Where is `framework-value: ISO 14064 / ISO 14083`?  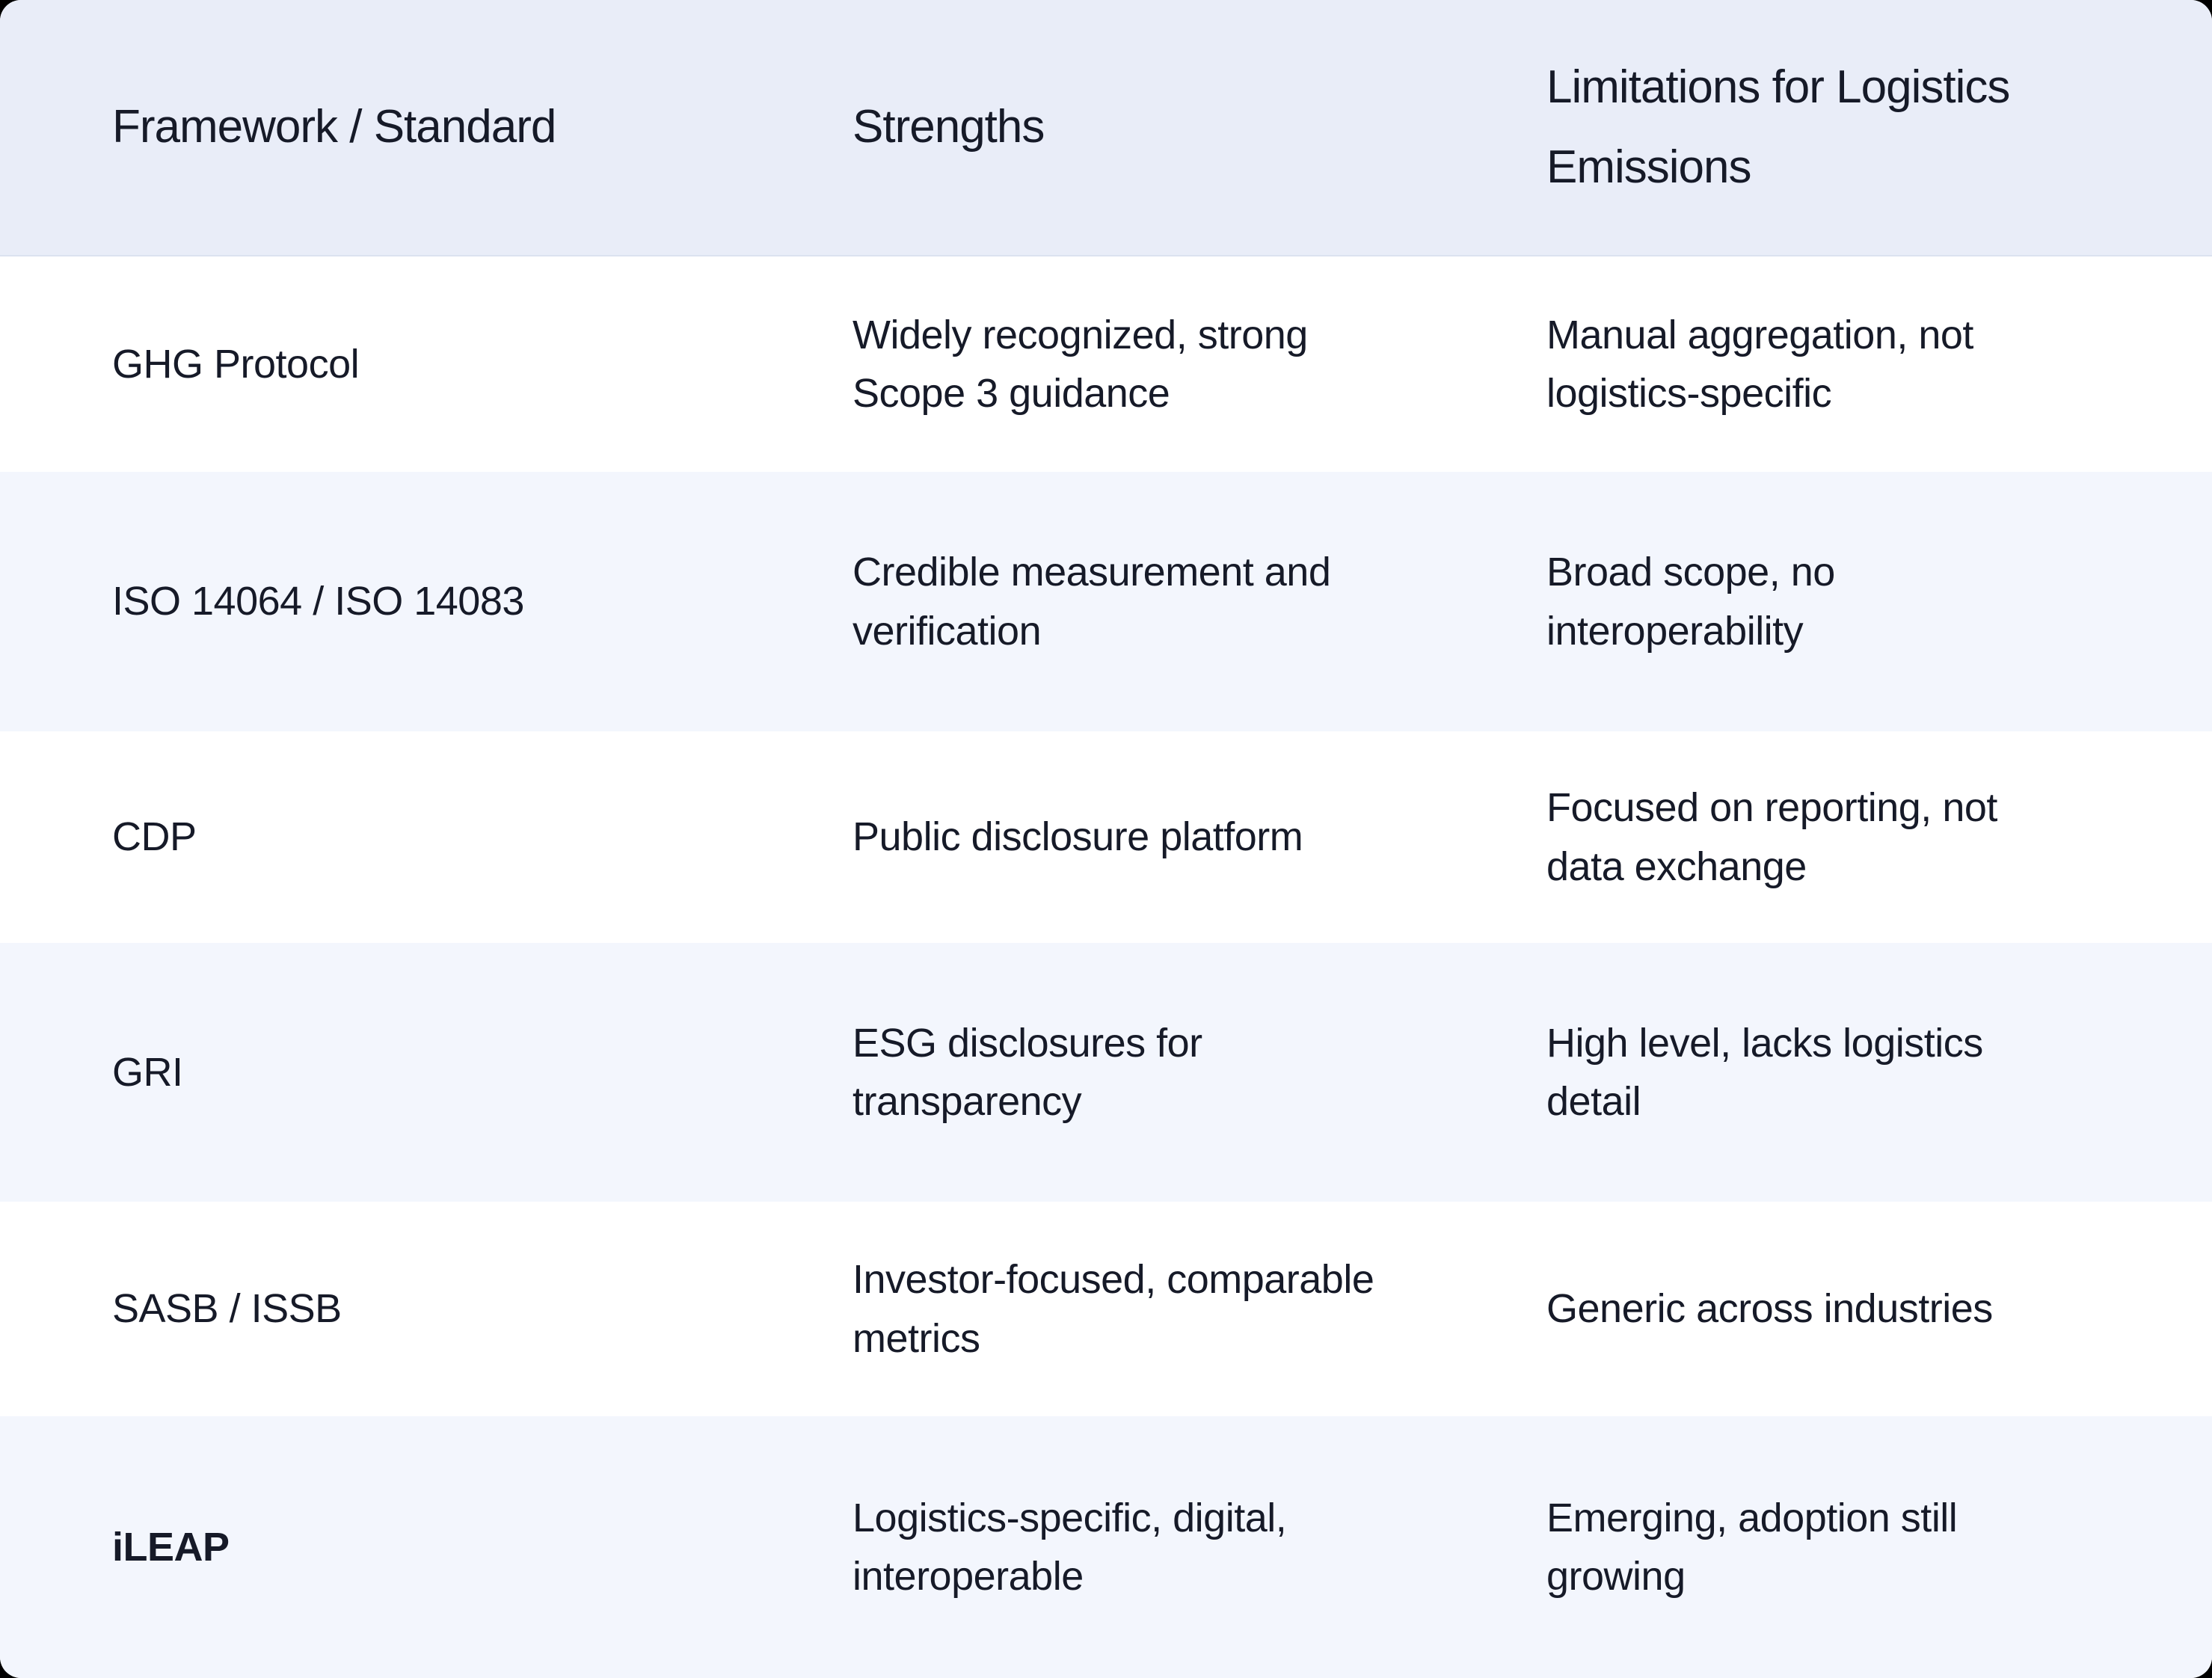
framework-value: ISO 14064 / ISO 14083 is located at coordinates (318, 602).